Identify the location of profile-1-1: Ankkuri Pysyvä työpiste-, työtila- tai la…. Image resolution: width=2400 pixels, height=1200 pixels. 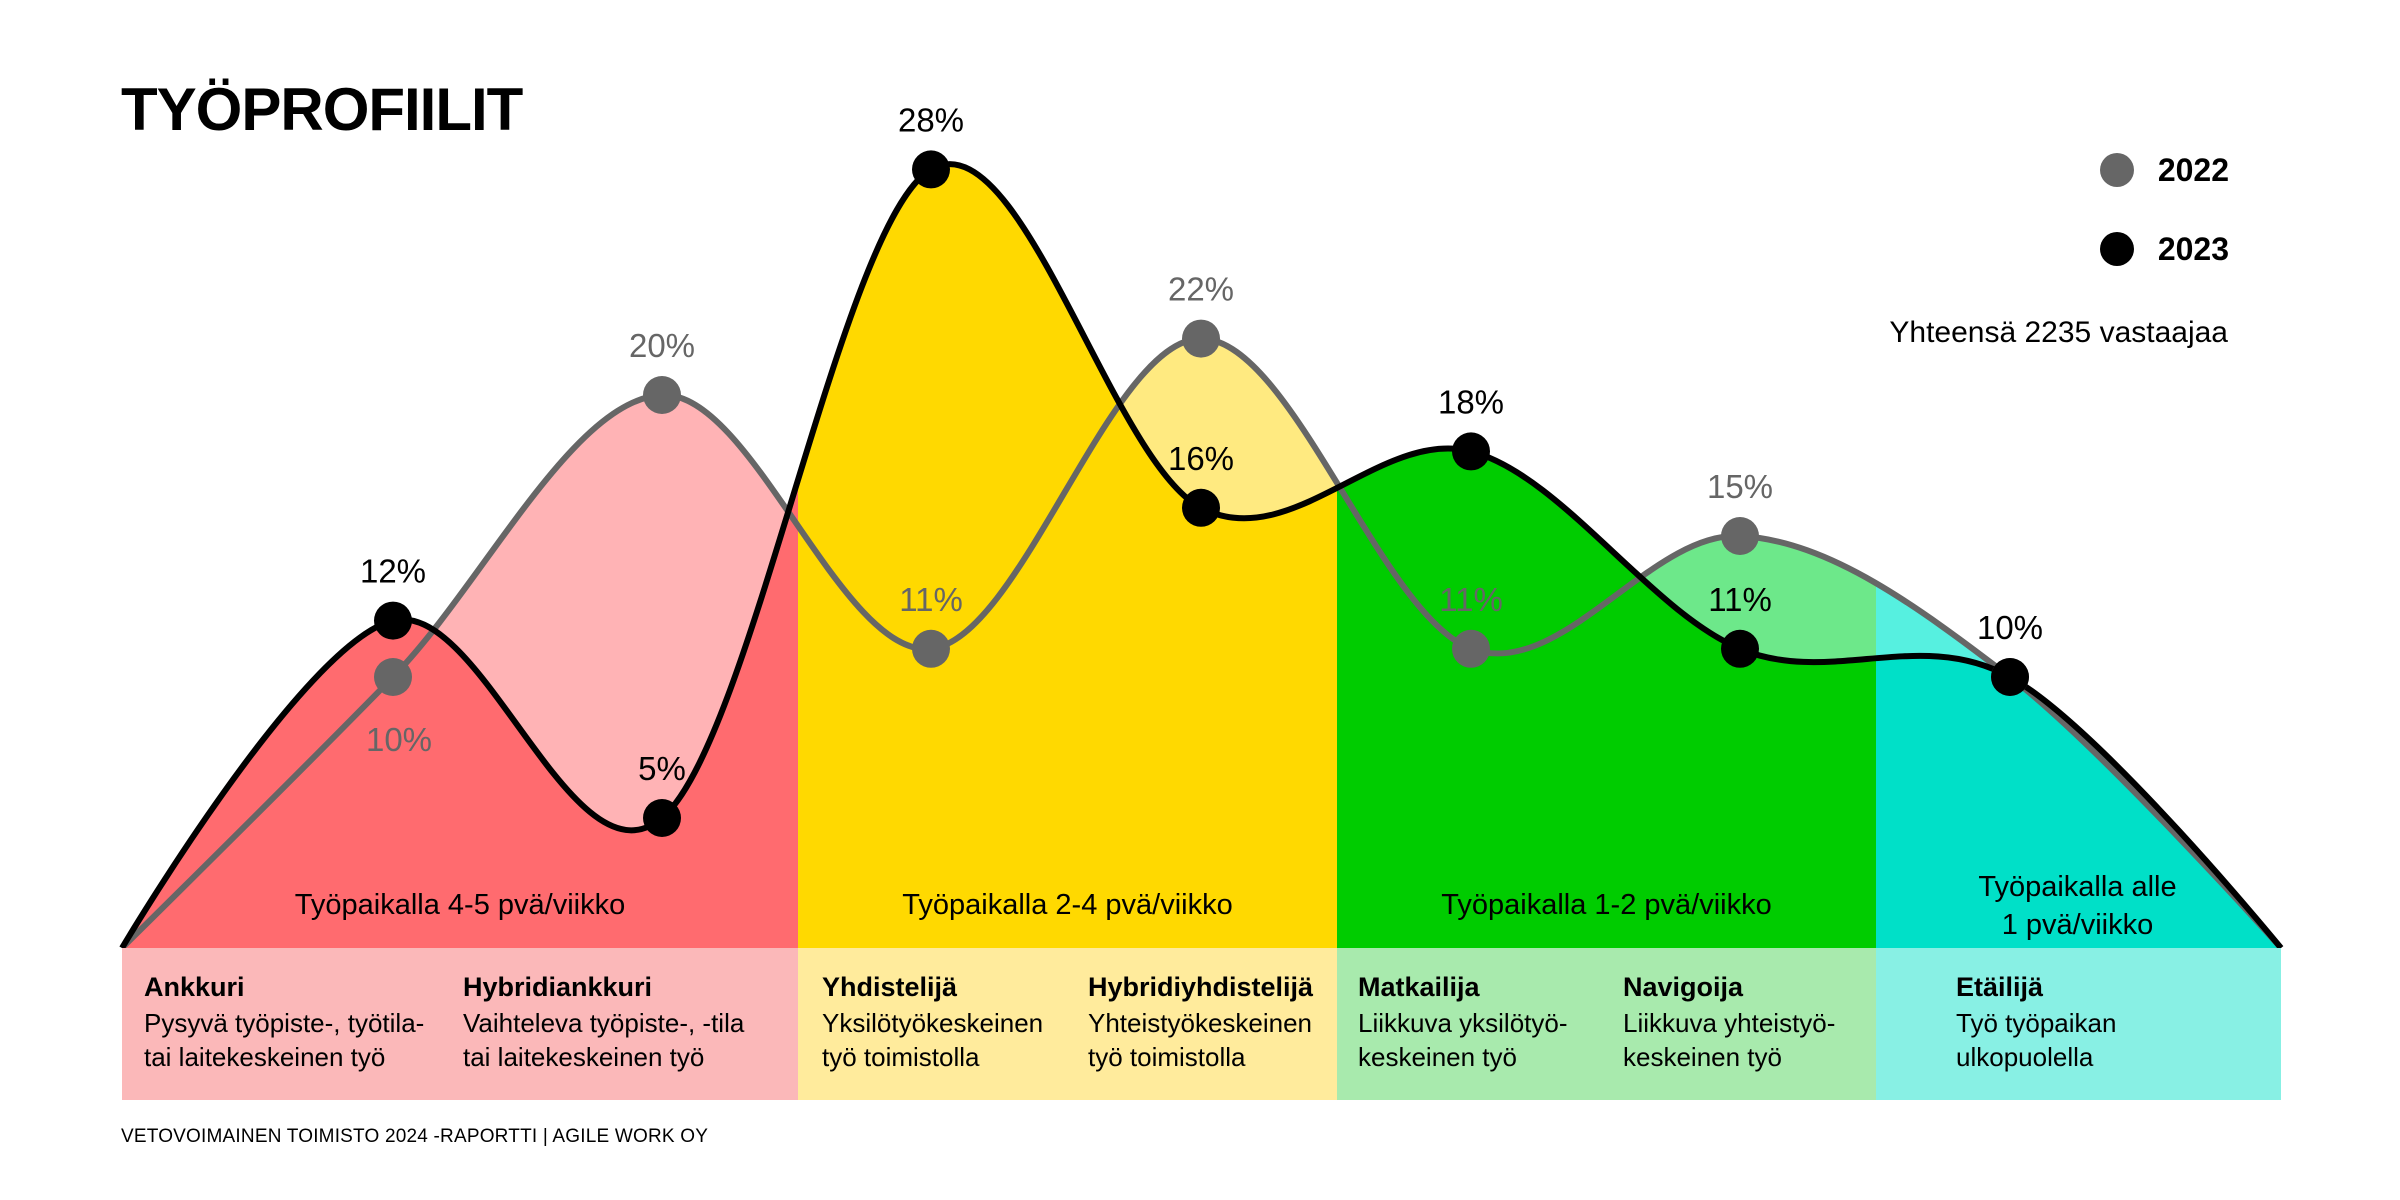
(284, 1022).